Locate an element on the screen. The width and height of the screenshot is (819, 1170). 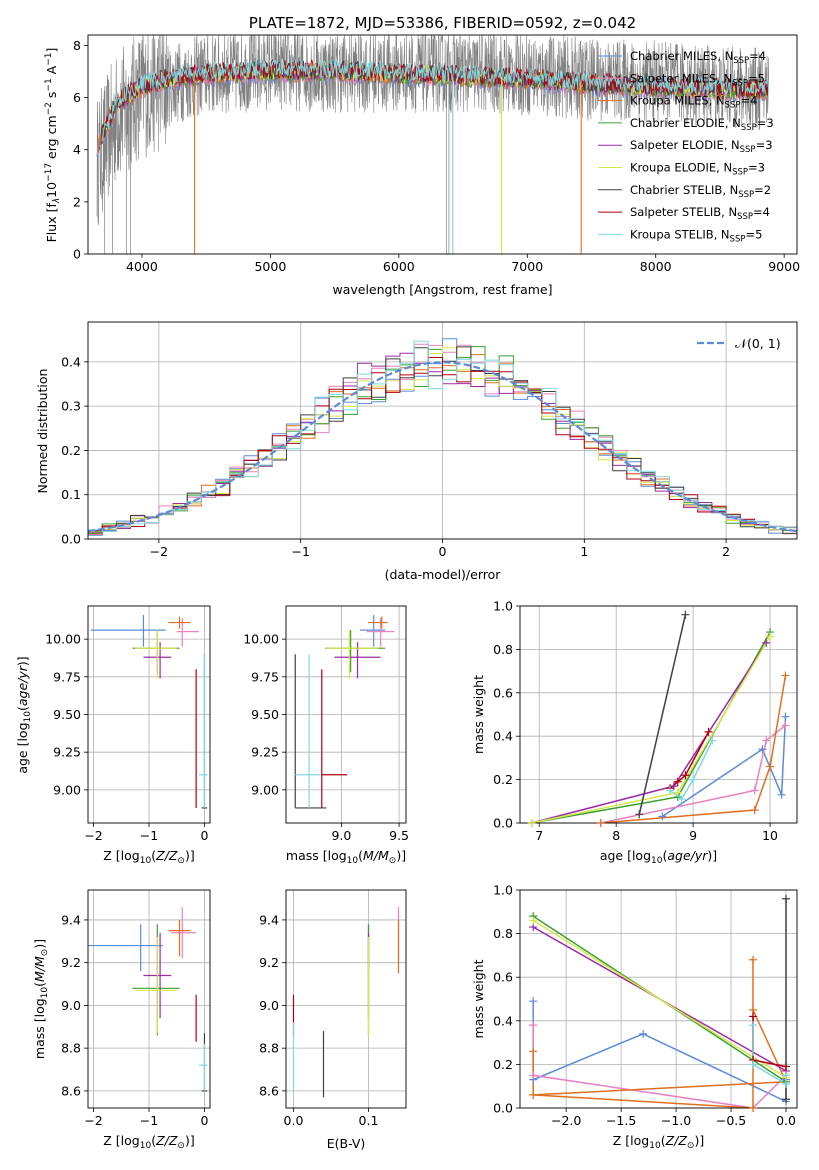
x-axis-label: (data-model)/error is located at coordinates (443, 574).